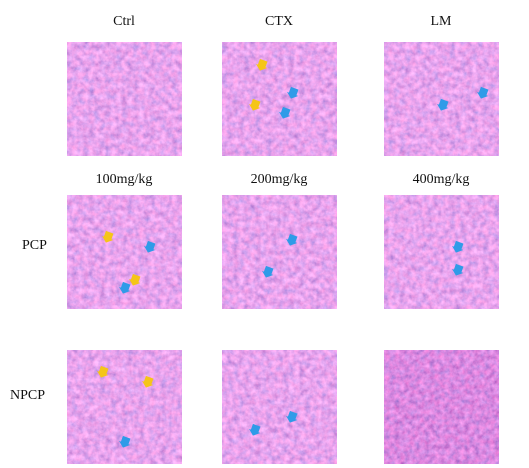 The image size is (529, 468). Describe the element at coordinates (124, 179) in the screenshot. I see `dose-label: 100mg/kg` at that location.